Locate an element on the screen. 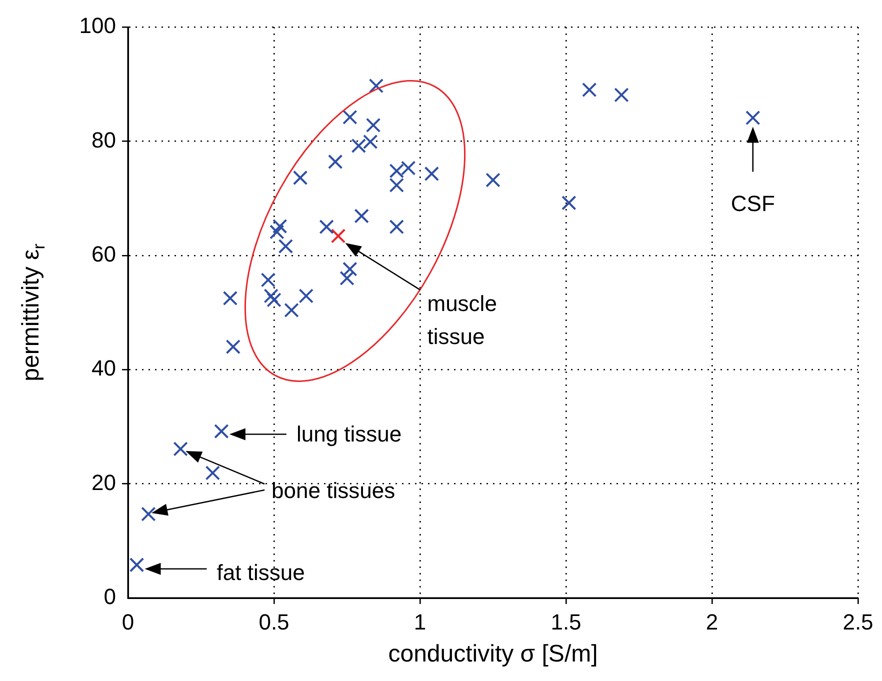 The height and width of the screenshot is (681, 882). annotation: bone tissues is located at coordinates (334, 491).